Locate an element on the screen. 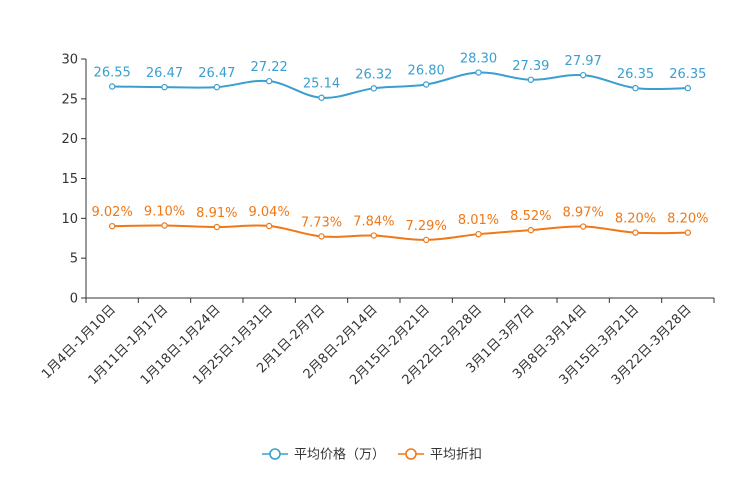 Image resolution: width=744 pixels, height=496 pixels. data-label: 27.39 is located at coordinates (530, 66).